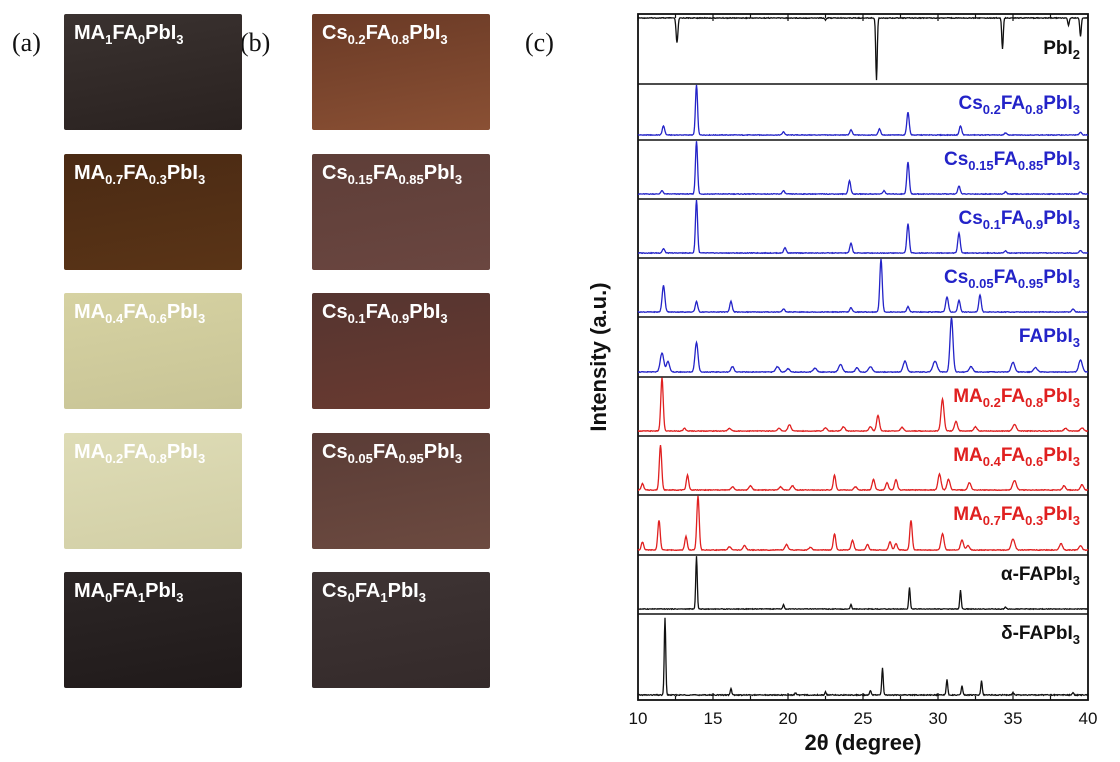 The width and height of the screenshot is (1120, 762). What do you see at coordinates (401, 212) in the screenshot?
I see `film-b-1: Cs0.15FA0.85PbI3` at bounding box center [401, 212].